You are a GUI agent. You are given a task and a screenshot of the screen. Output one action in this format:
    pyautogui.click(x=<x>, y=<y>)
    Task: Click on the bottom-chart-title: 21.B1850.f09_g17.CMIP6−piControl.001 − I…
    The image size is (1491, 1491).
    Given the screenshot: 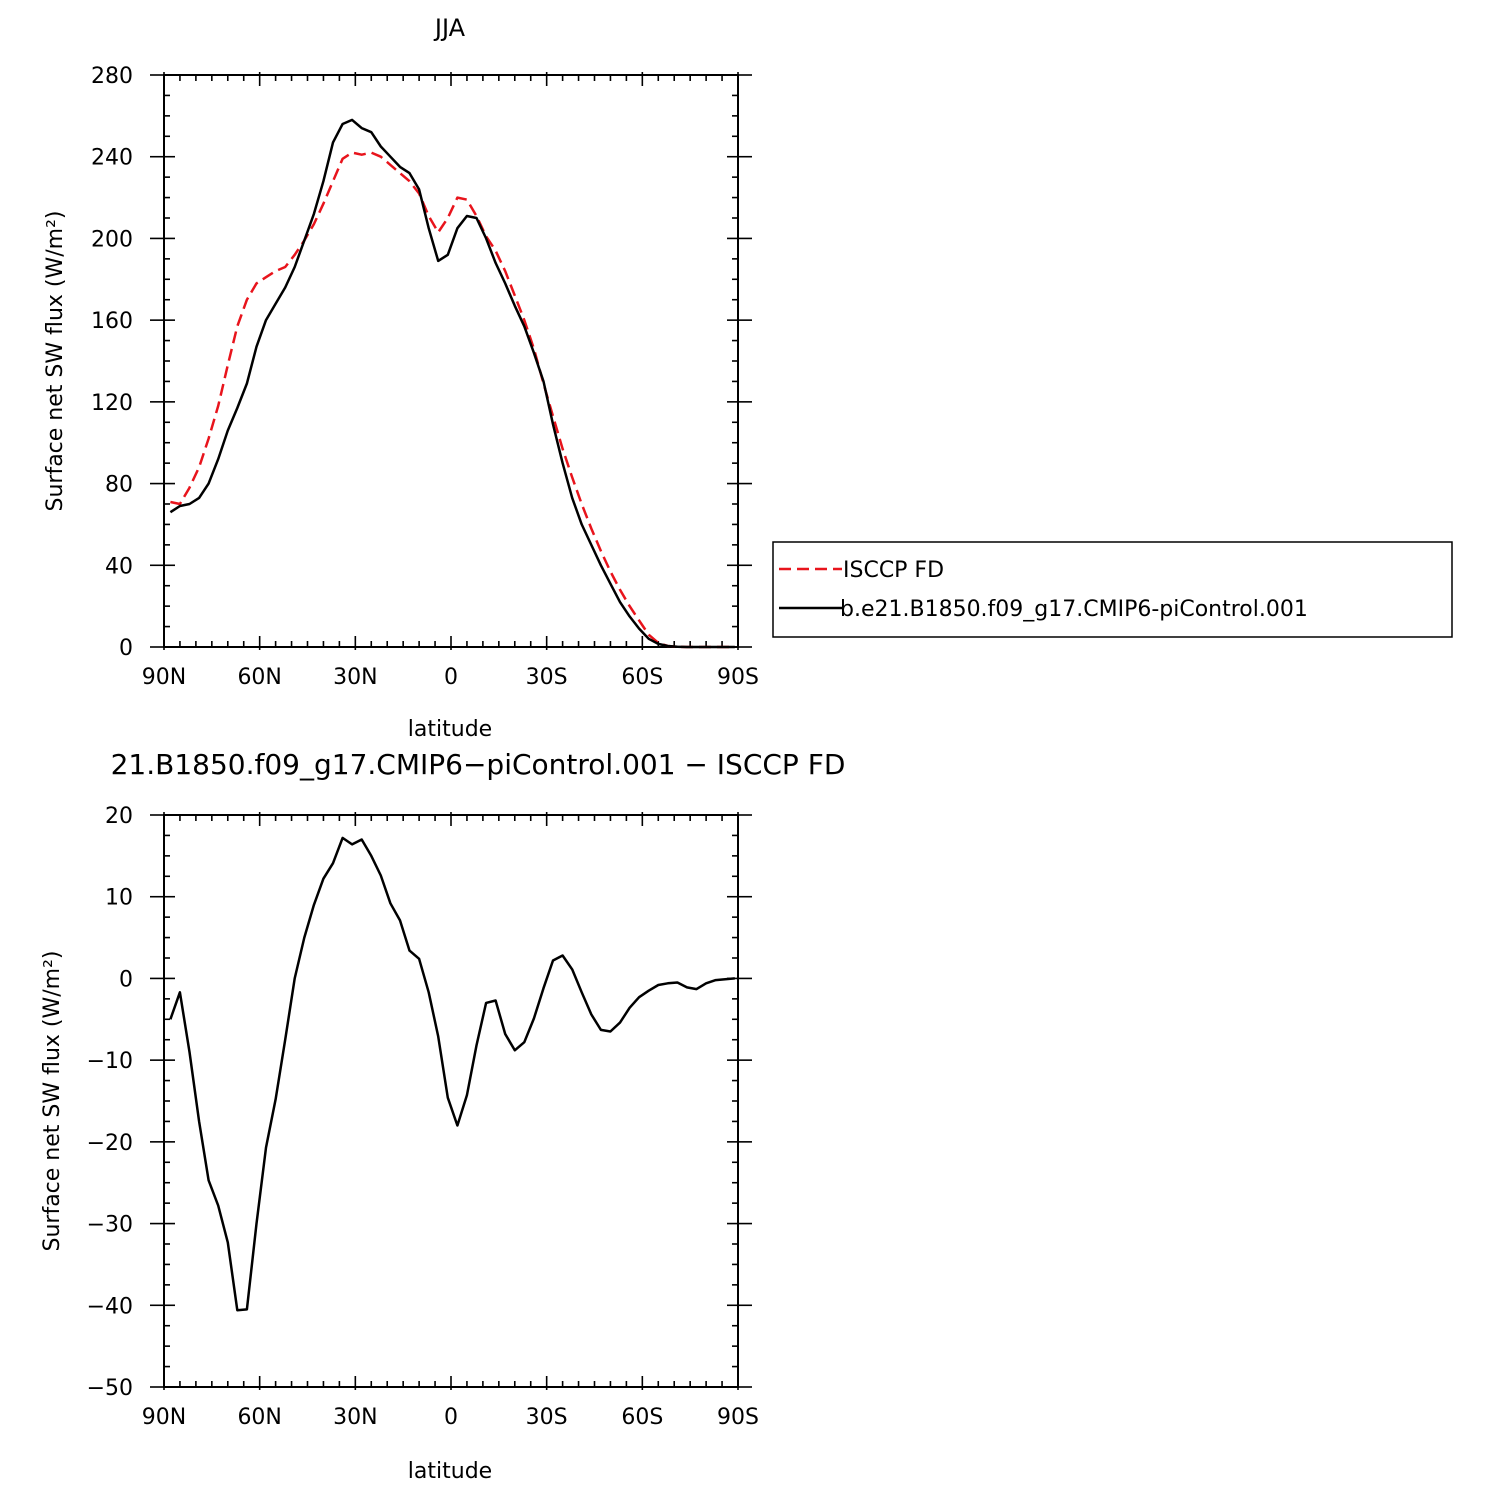 What is the action you would take?
    pyautogui.click(x=478, y=764)
    